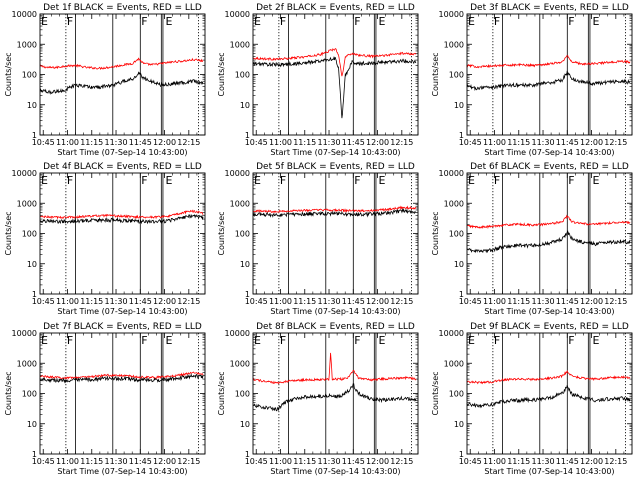  What do you see at coordinates (122, 8) in the screenshot?
I see `panel-title: Det 1f BLACK = Events, RED = LLD` at bounding box center [122, 8].